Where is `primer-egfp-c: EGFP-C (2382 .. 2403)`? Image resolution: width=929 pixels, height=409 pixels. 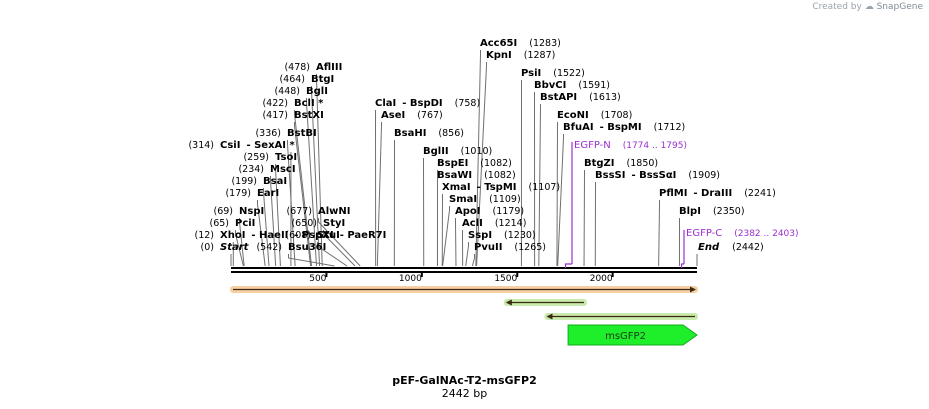 primer-egfp-c: EGFP-C (2382 .. 2403) is located at coordinates (739, 248).